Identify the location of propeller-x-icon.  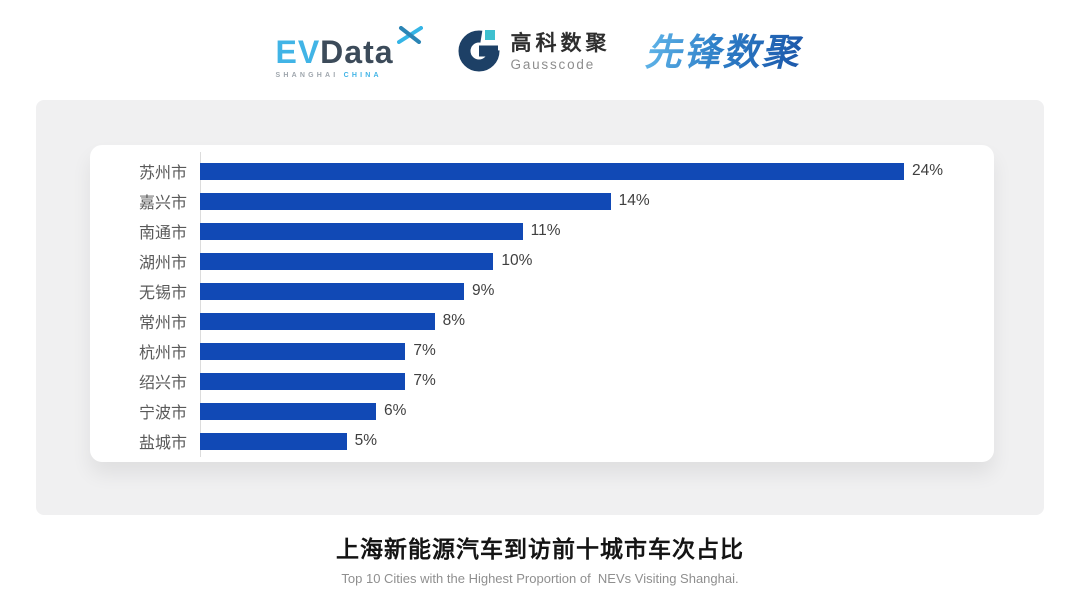
(409, 36).